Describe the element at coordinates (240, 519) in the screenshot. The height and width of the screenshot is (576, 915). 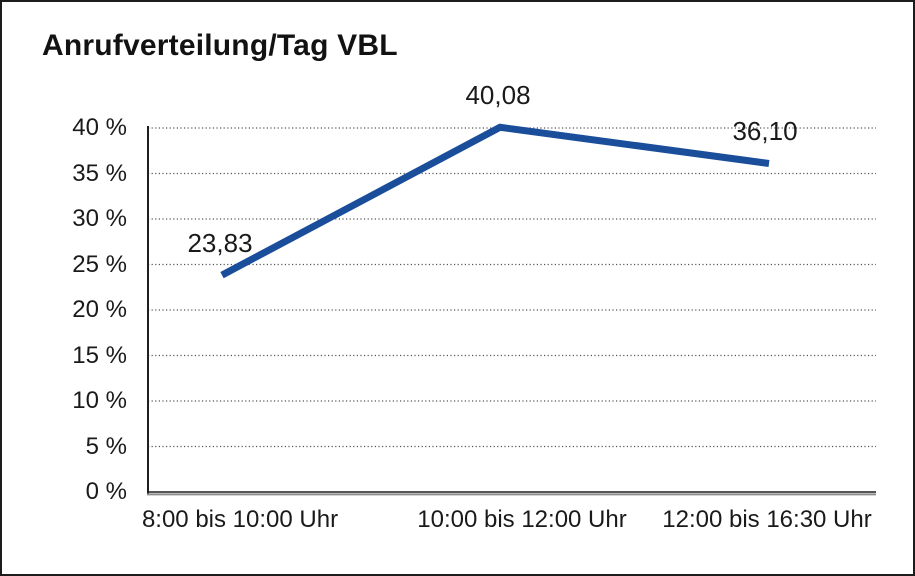
I see `x-tick-label: 8:00 bis 10:00 Uhr` at that location.